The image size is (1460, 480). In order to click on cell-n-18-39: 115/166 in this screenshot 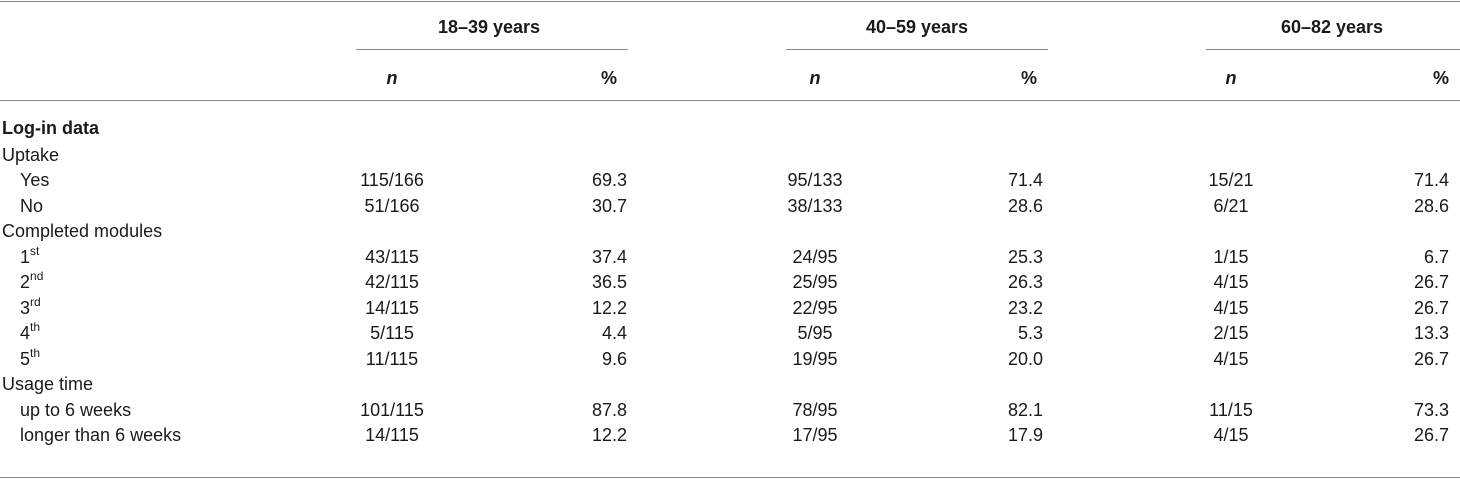, I will do `click(392, 180)`.